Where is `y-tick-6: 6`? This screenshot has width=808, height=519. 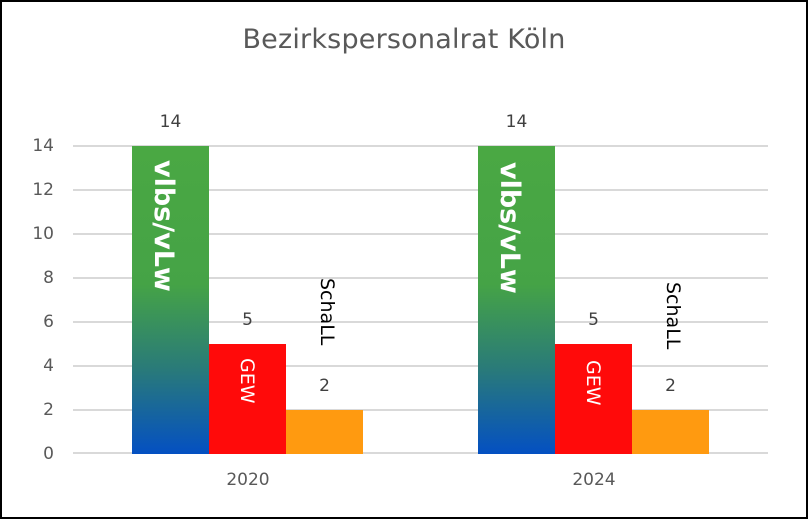
y-tick-6: 6 is located at coordinates (48, 322).